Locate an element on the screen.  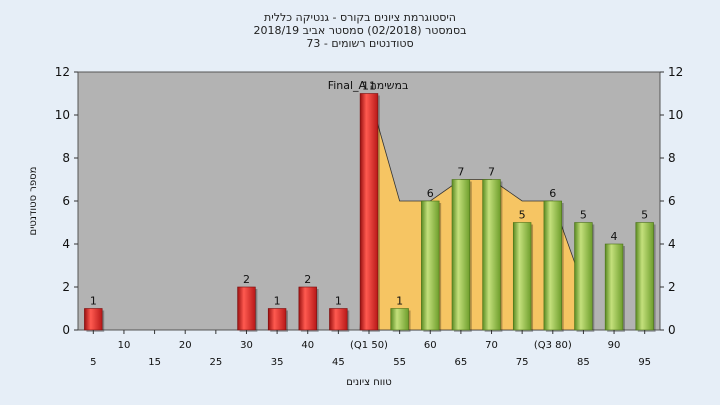
y-tick-label-right: 2 is located at coordinates (672, 287).